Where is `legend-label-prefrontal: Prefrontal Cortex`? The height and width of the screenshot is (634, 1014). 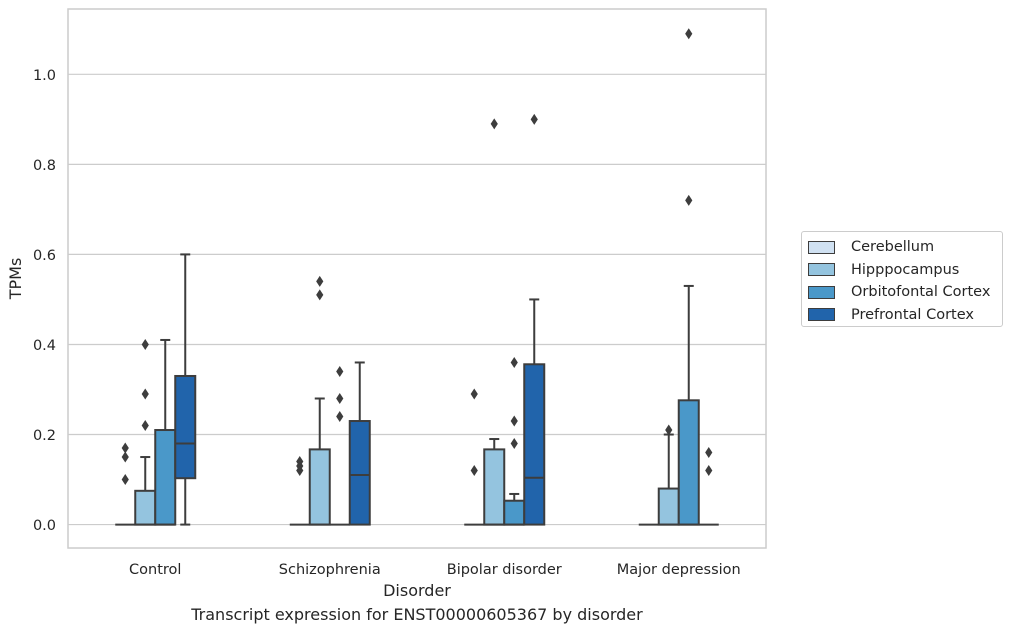
legend-label-prefrontal: Prefrontal Cortex is located at coordinates (912, 314).